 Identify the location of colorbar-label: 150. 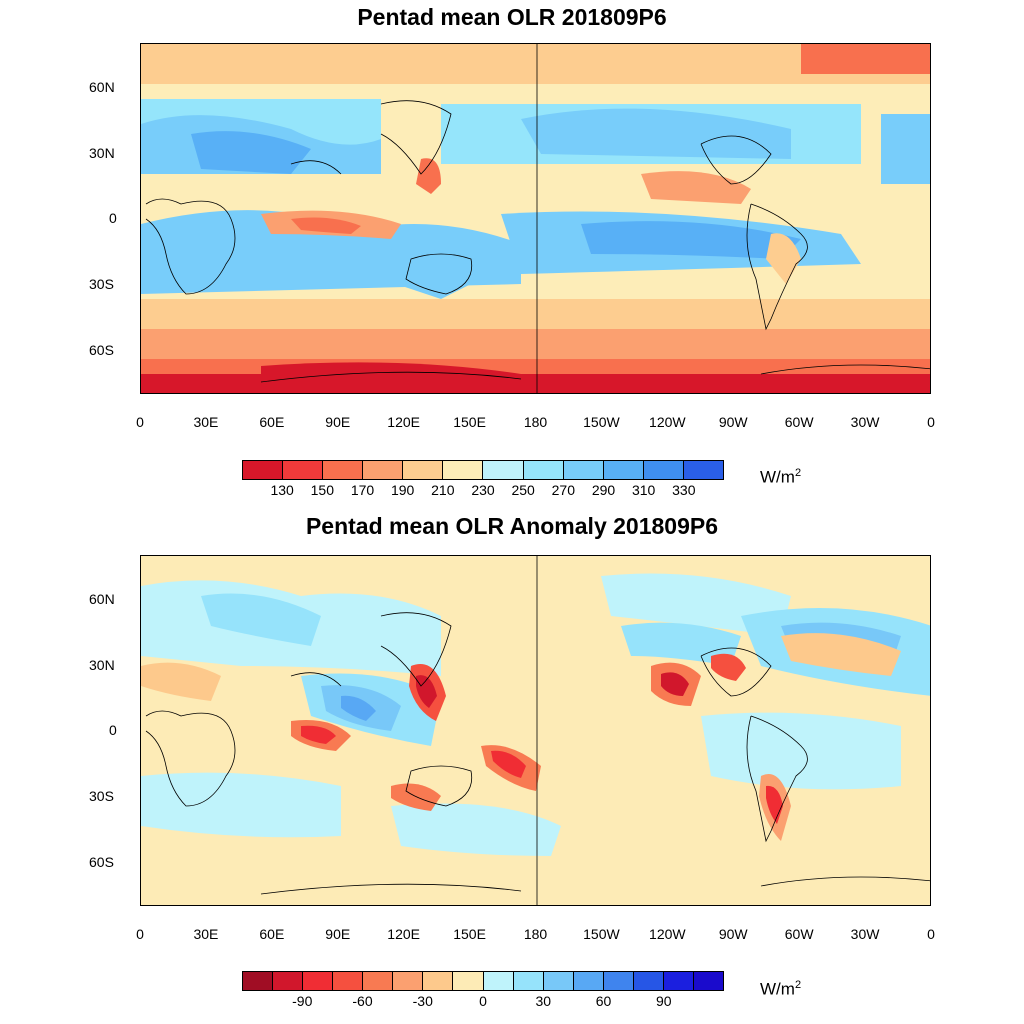
(322, 490).